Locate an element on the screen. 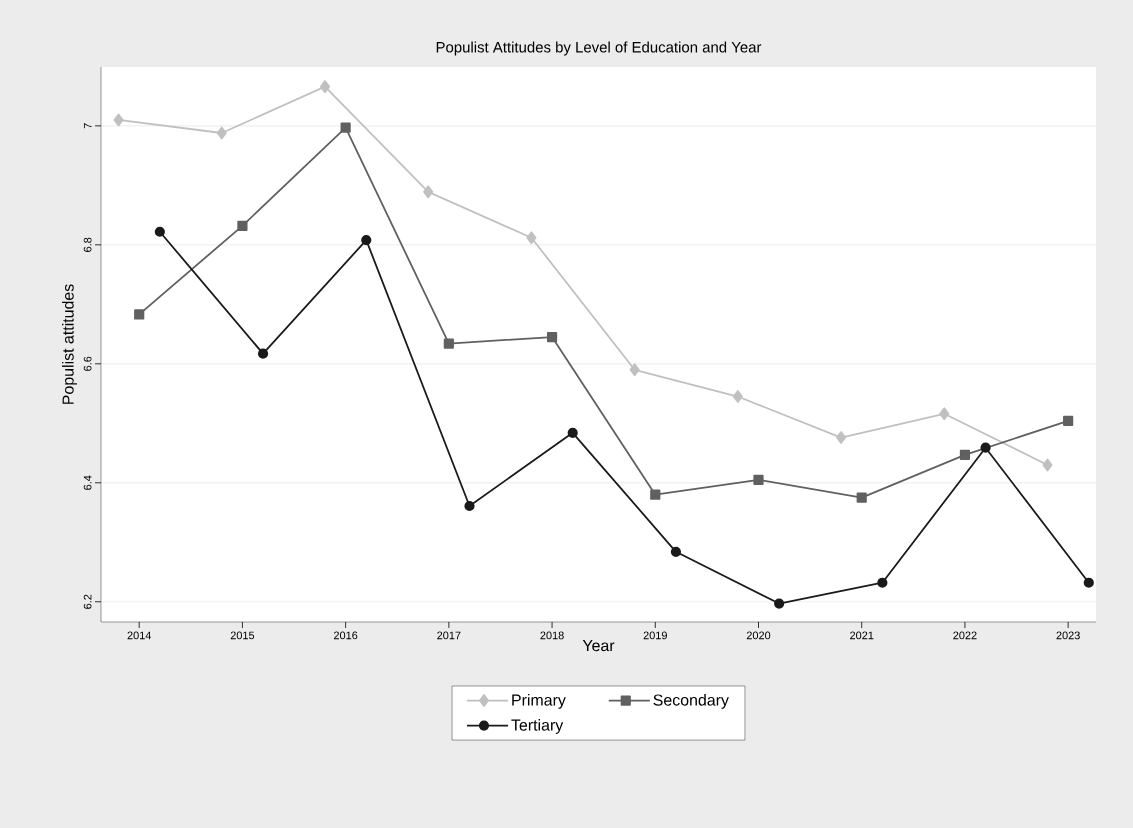 The height and width of the screenshot is (828, 1133). x-tick-label: 2016 is located at coordinates (345, 635).